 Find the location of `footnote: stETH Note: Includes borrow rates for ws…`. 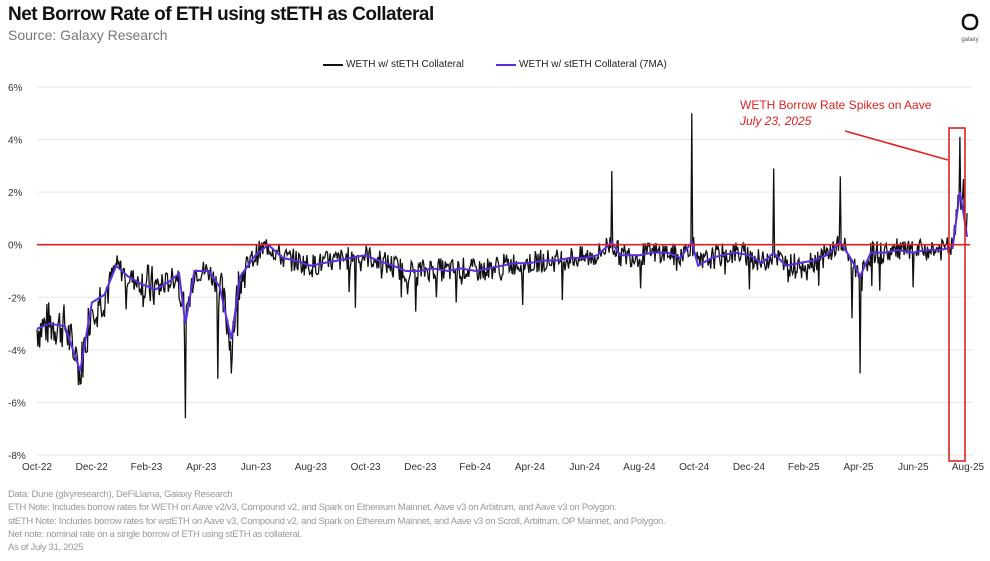

footnote: stETH Note: Includes borrow rates for ws… is located at coordinates (337, 521).